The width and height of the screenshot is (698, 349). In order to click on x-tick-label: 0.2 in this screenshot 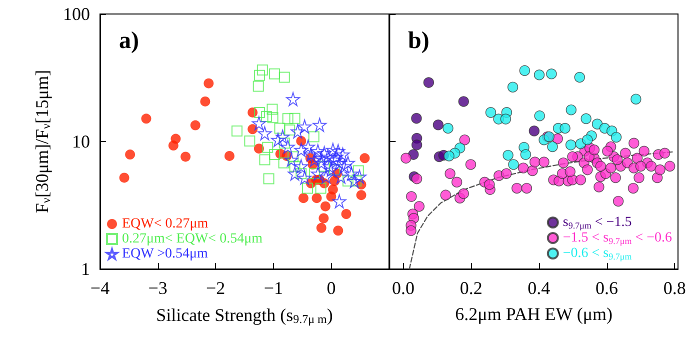, I will do `click(471, 288)`.